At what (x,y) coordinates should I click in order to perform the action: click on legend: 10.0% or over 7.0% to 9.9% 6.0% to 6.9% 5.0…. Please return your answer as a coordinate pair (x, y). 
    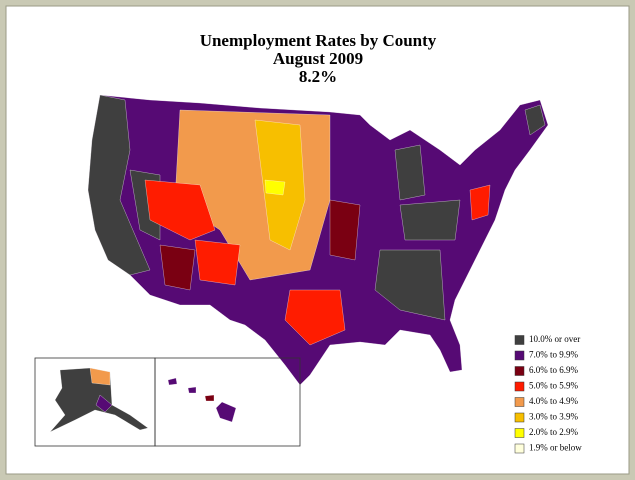
    Looking at the image, I should click on (548, 394).